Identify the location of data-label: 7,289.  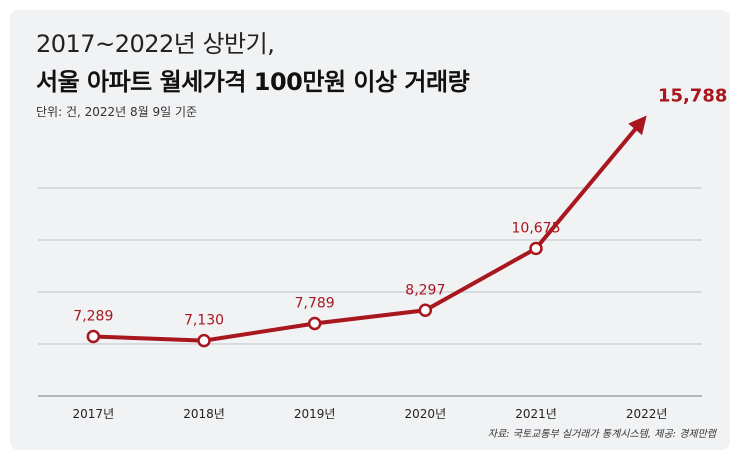
(93, 316).